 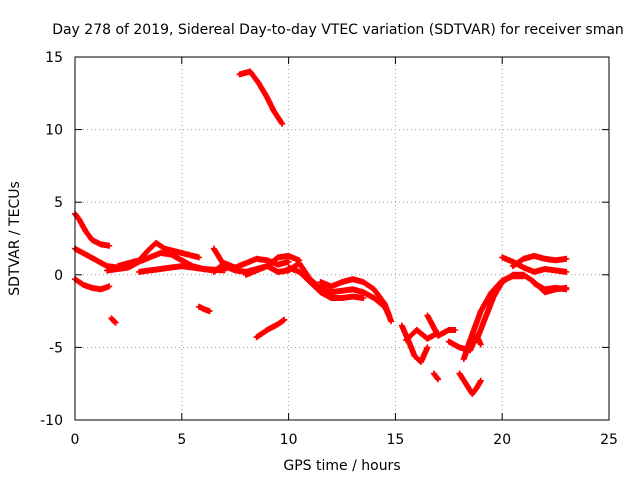 What do you see at coordinates (58, 203) in the screenshot?
I see `y-tick-label: 5` at bounding box center [58, 203].